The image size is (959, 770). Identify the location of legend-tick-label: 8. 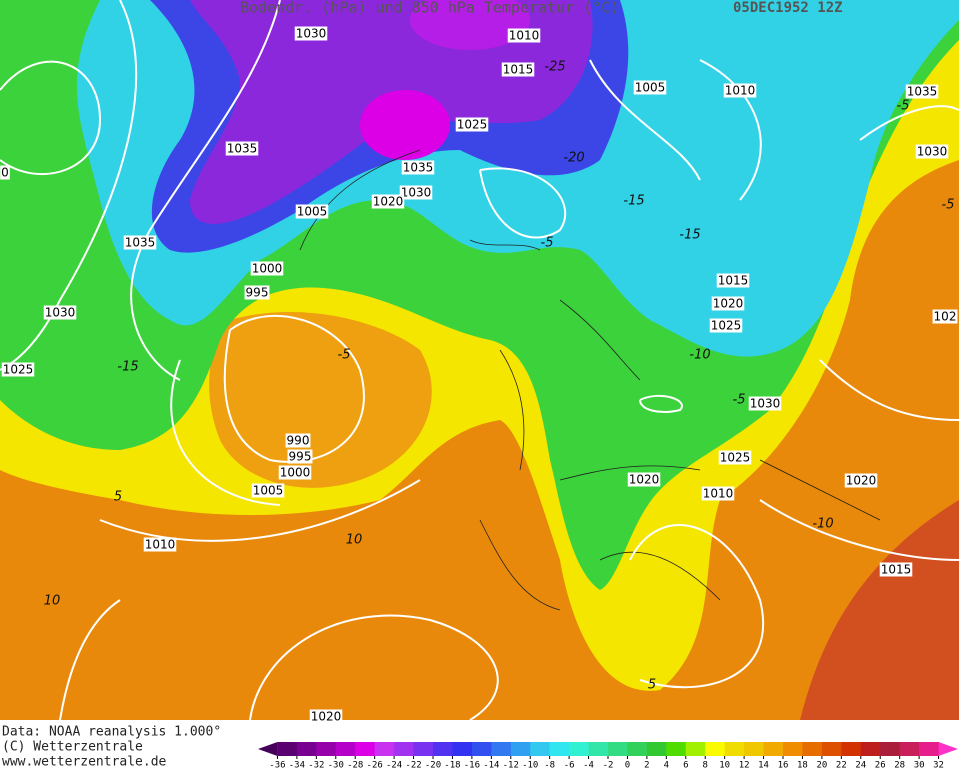
(705, 765).